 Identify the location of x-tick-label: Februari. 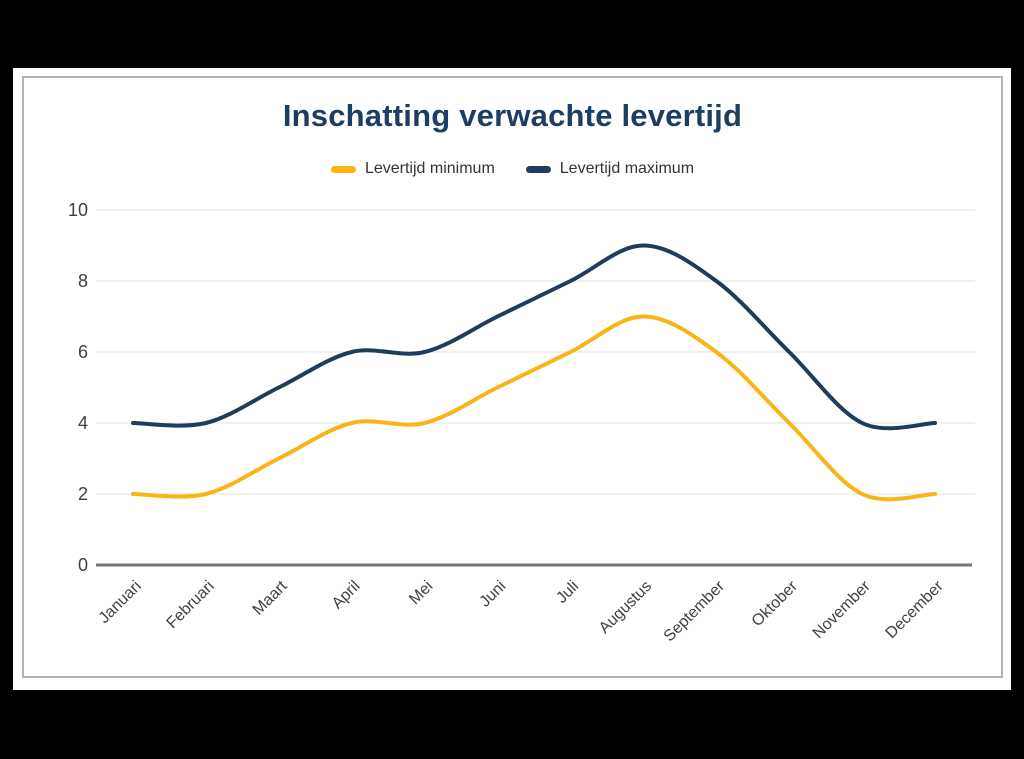
(191, 605).